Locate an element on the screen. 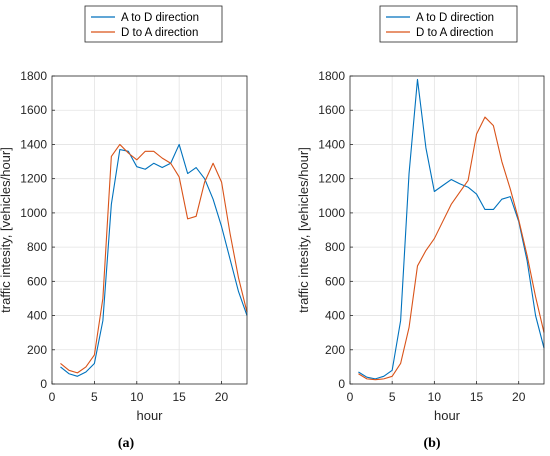 This screenshot has height=456, width=550. panel-label: (b) is located at coordinates (431, 443).